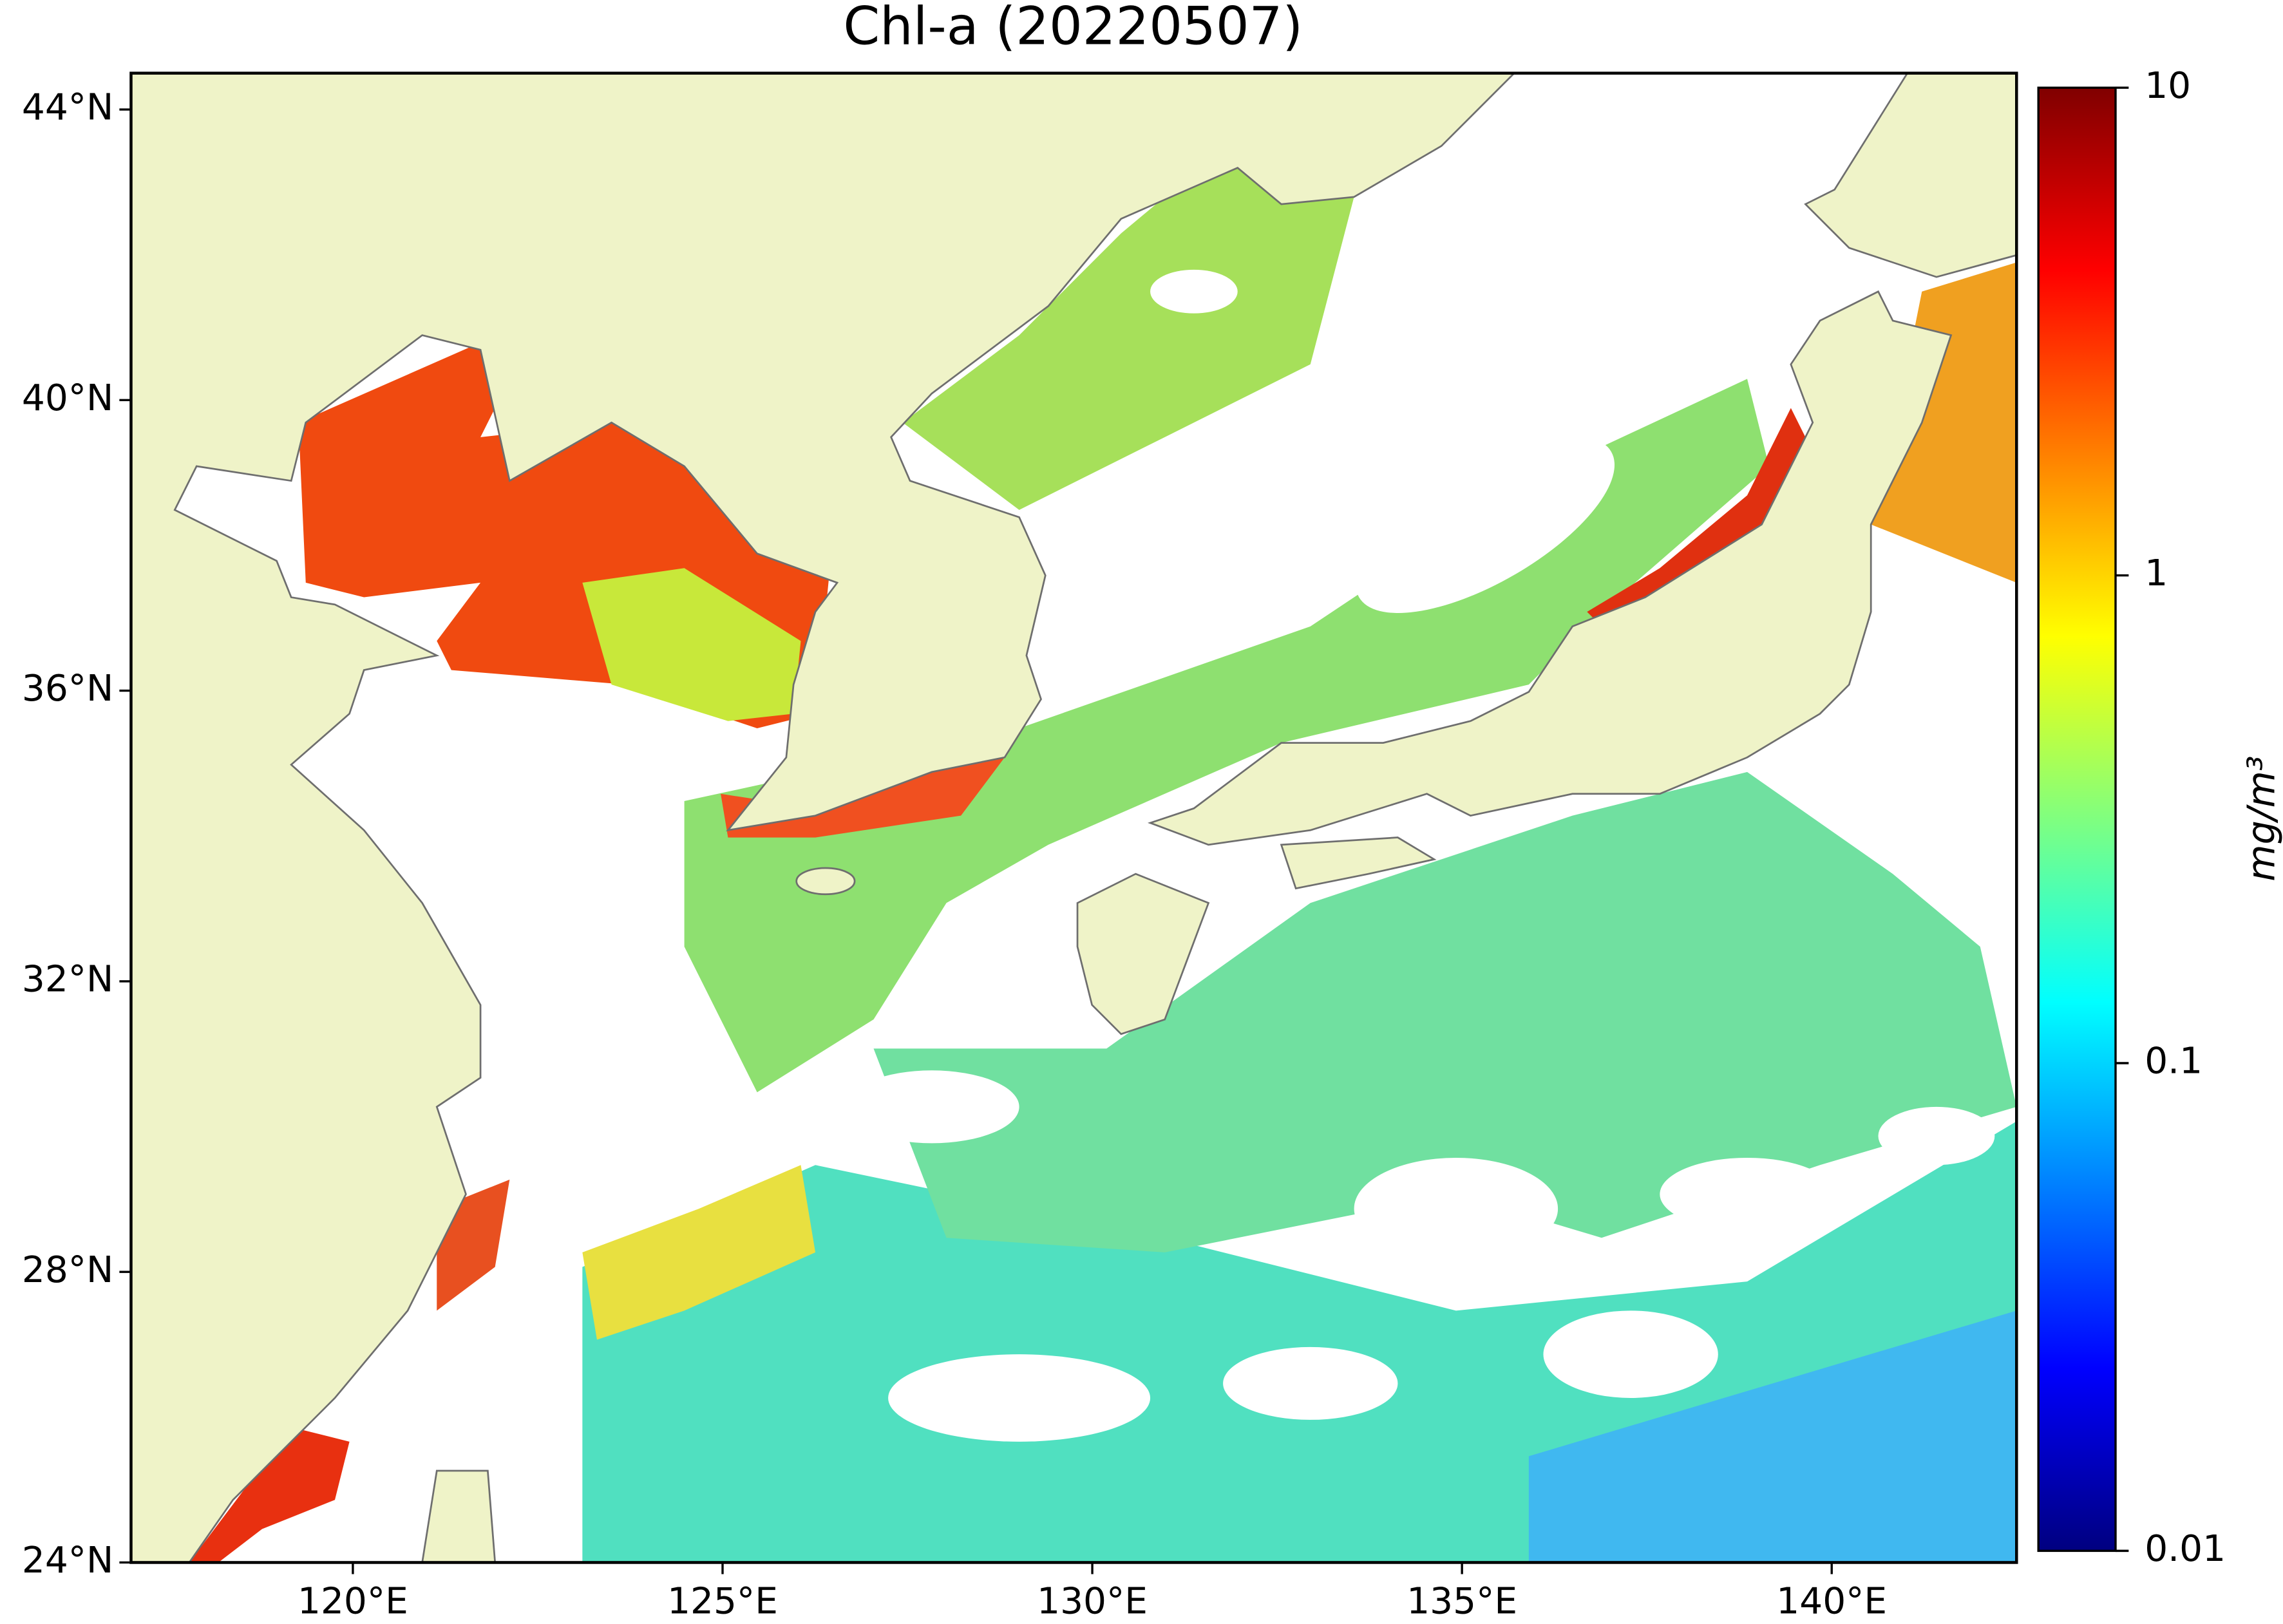 The image size is (2283, 1624). What do you see at coordinates (67, 398) in the screenshot?
I see `y-tick-label: 40°N` at bounding box center [67, 398].